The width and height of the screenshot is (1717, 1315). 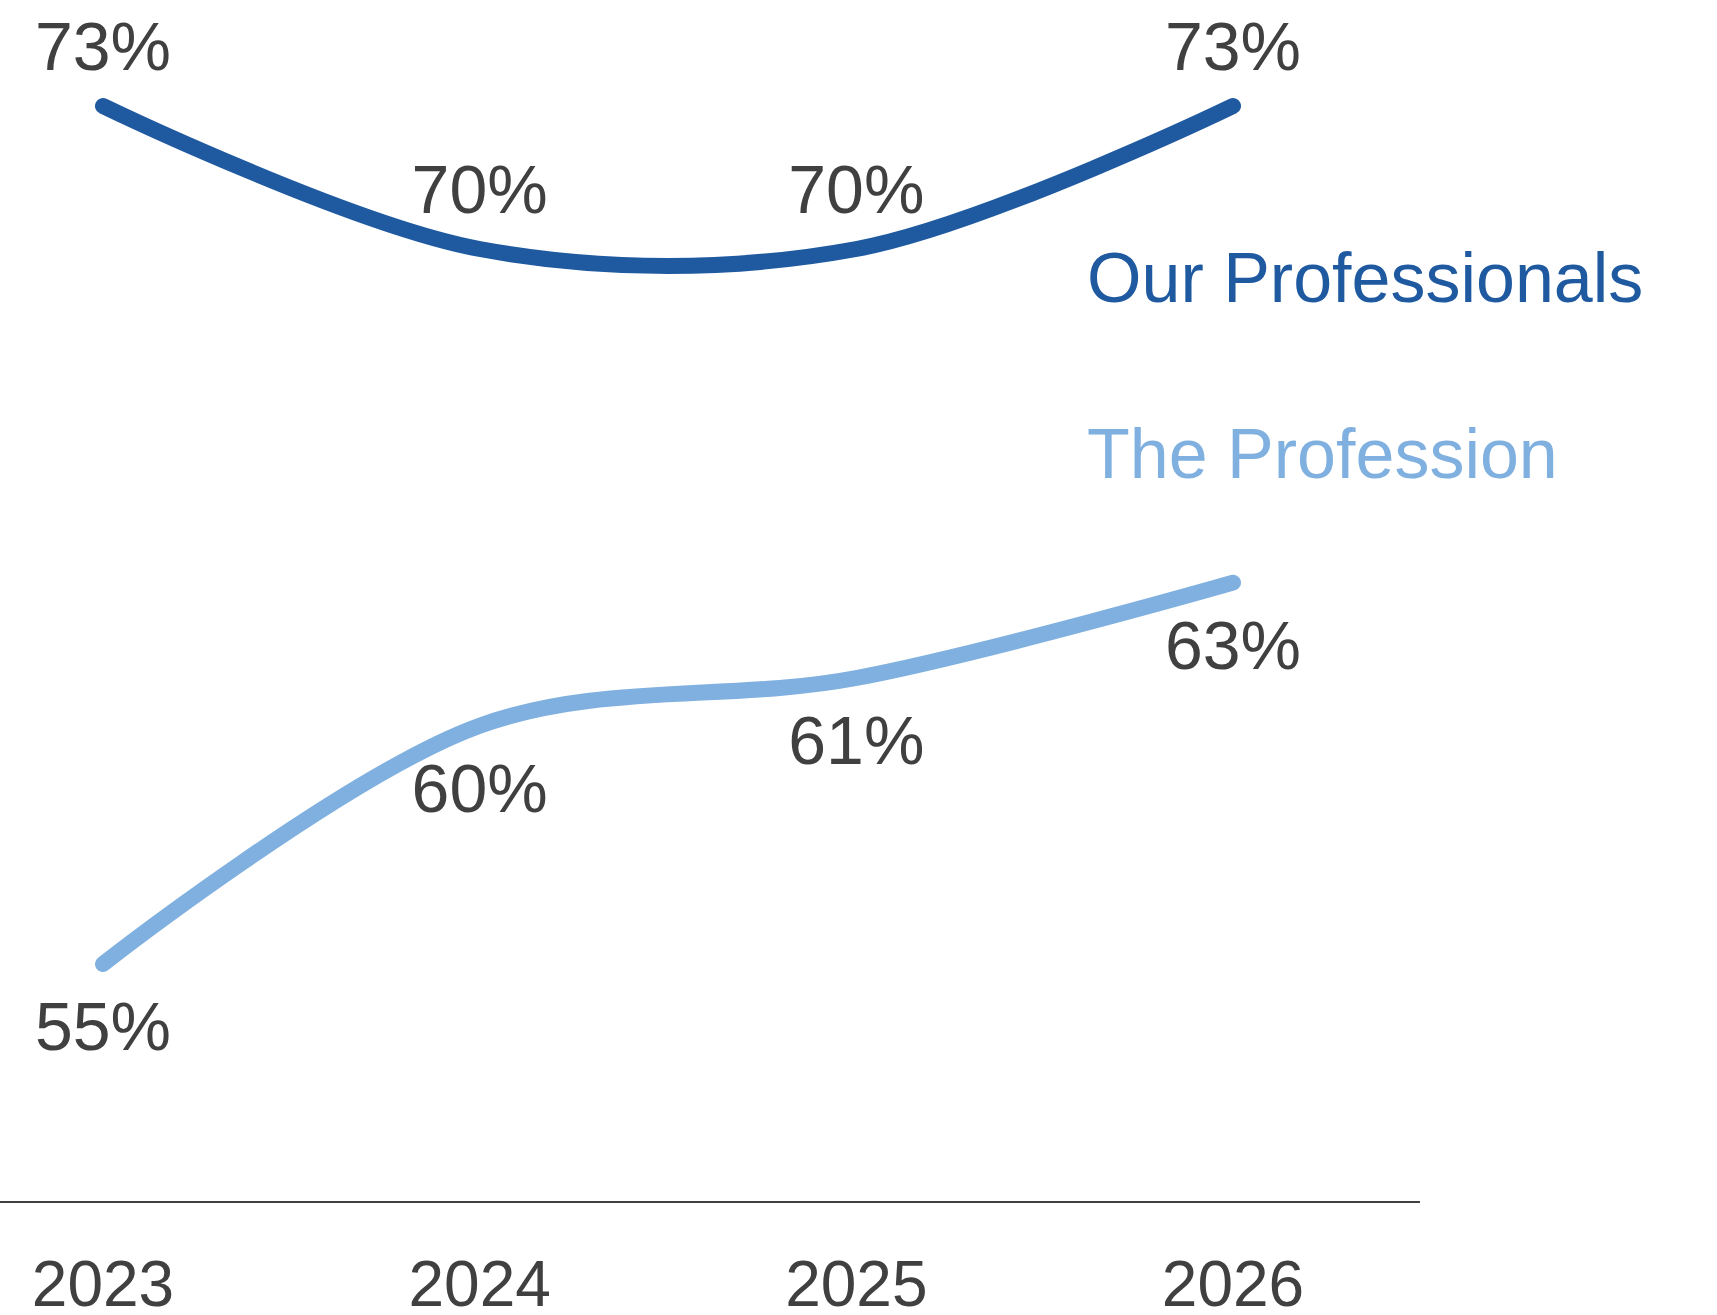 What do you see at coordinates (856, 1281) in the screenshot?
I see `x-tick-label: 2025` at bounding box center [856, 1281].